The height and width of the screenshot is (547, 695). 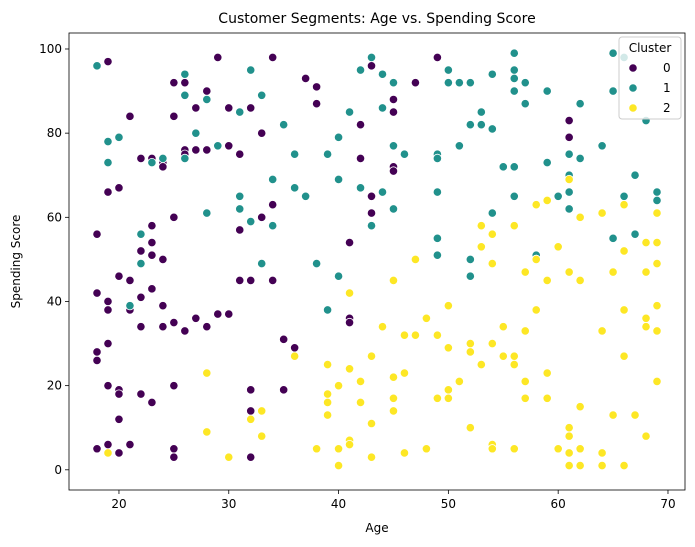 I want to click on y-axis-label: Spending Score, so click(x=16, y=262).